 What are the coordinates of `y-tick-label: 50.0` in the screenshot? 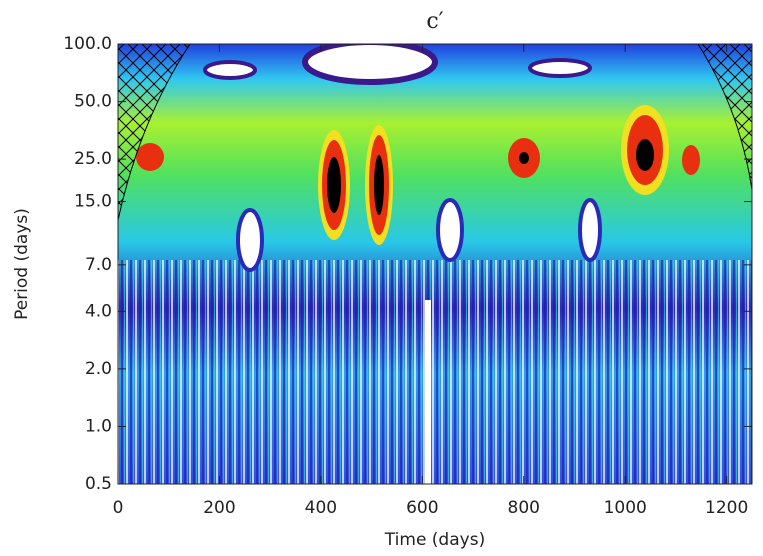 It's located at (93, 102).